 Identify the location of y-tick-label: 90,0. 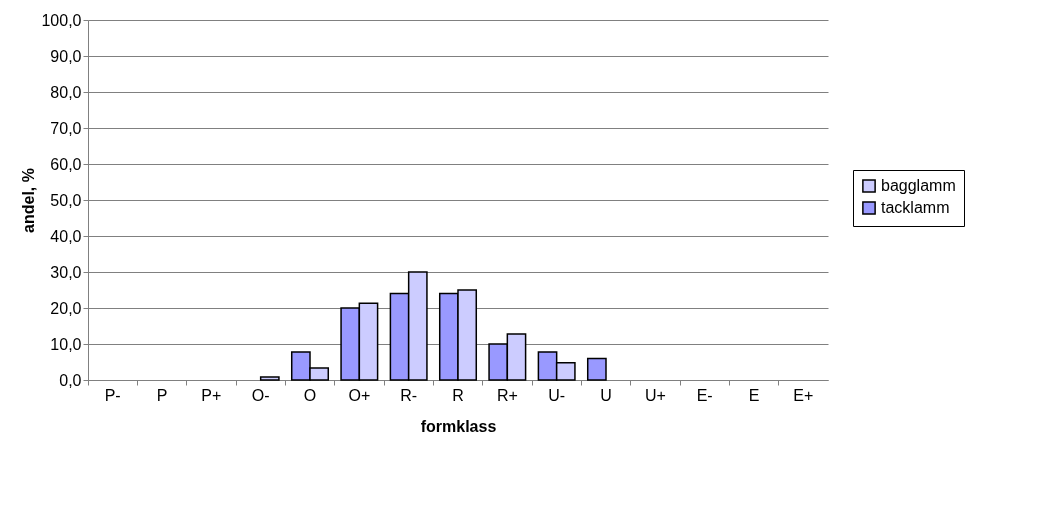
(66, 56).